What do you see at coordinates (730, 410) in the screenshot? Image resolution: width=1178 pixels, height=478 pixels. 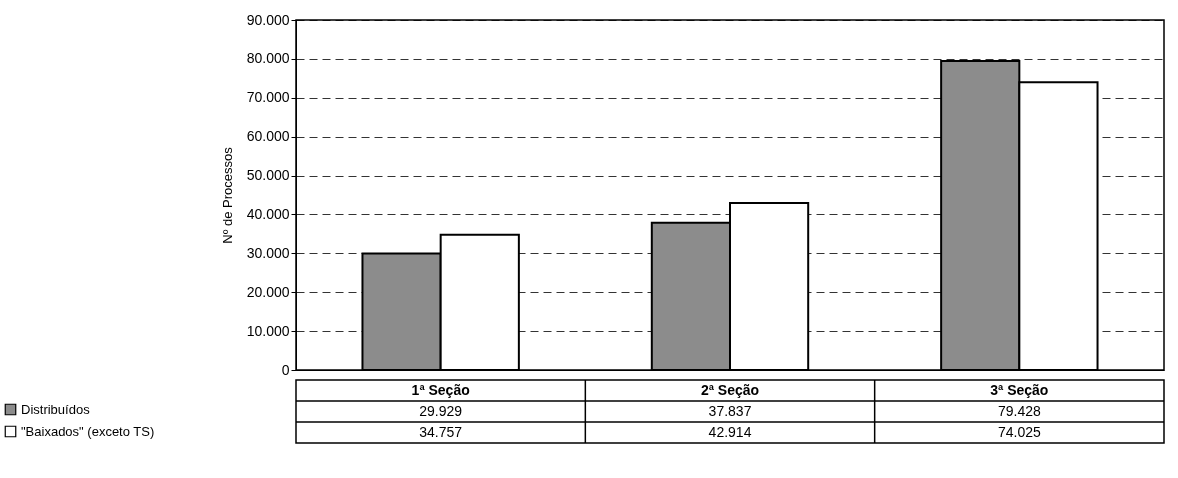 I see `data-label: 37.837` at bounding box center [730, 410].